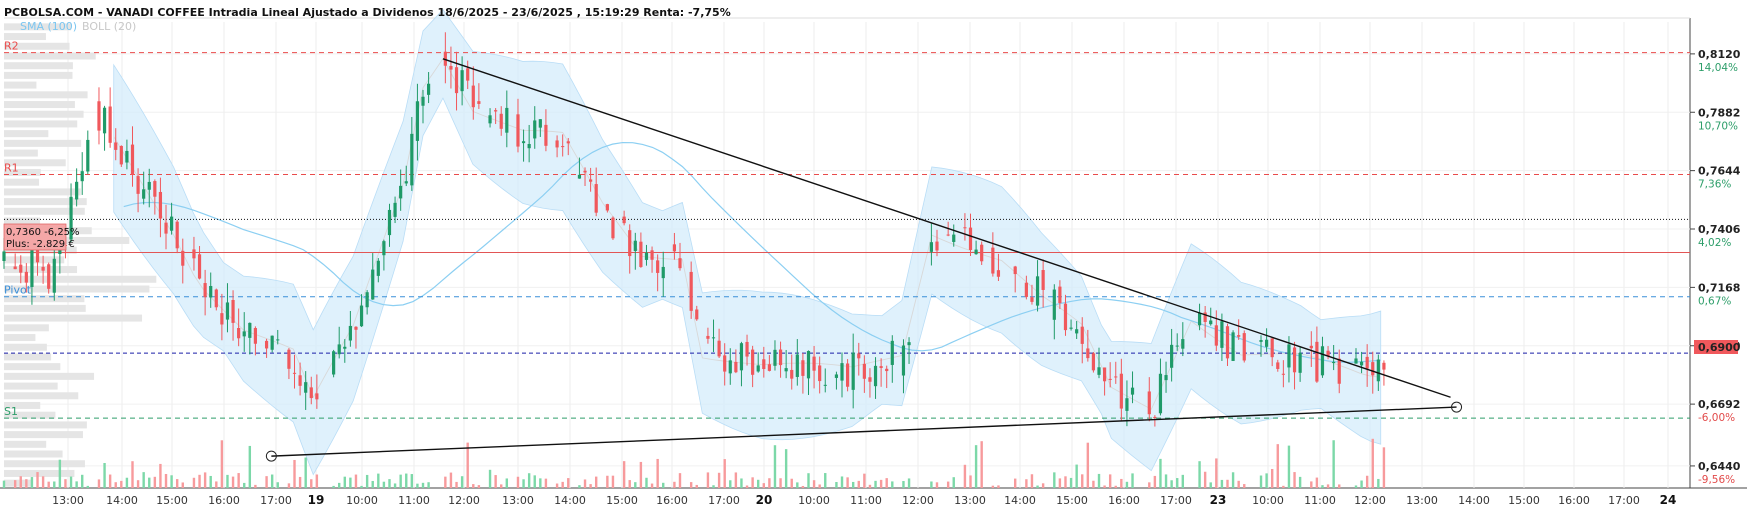  What do you see at coordinates (316, 500) in the screenshot?
I see `x-tick-label: 19` at bounding box center [316, 500].